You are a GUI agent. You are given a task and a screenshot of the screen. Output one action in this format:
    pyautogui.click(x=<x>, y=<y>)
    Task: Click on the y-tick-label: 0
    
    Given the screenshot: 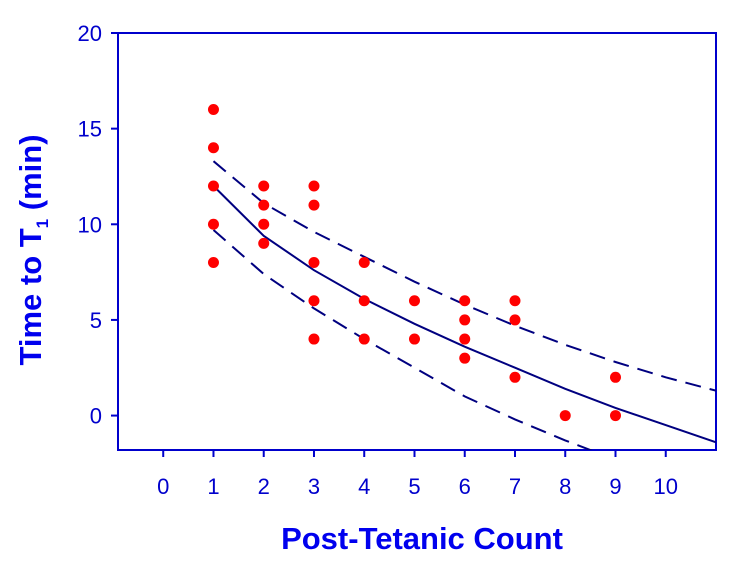 What is the action you would take?
    pyautogui.click(x=96, y=416)
    